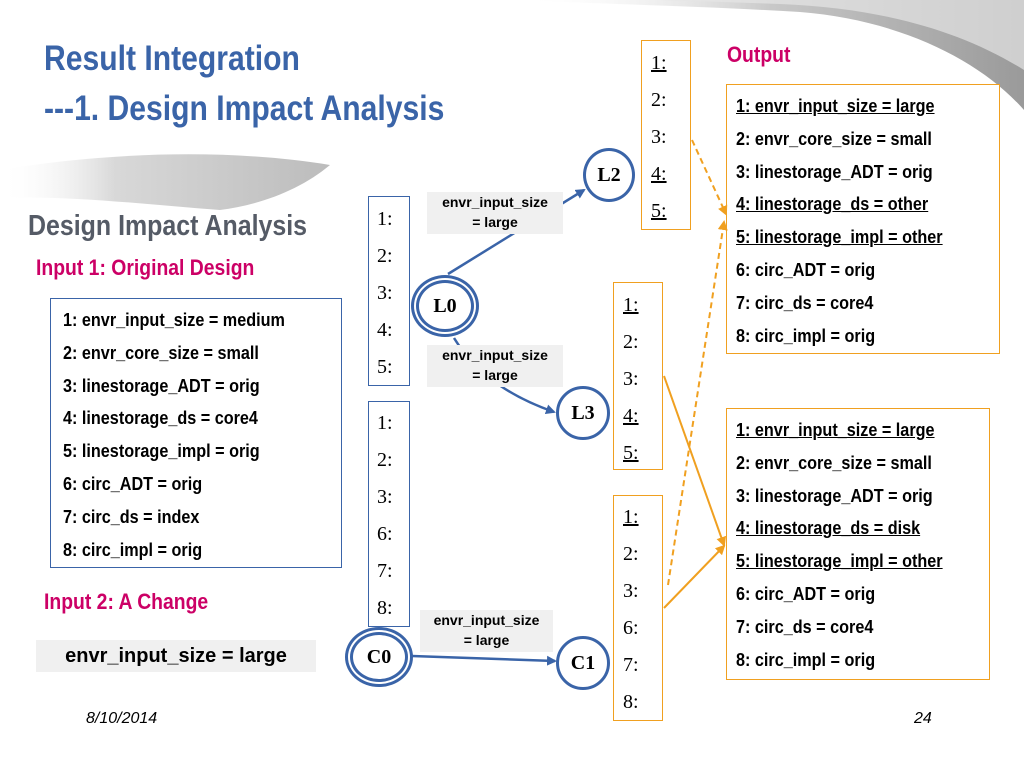 The width and height of the screenshot is (1024, 768). Describe the element at coordinates (379, 657) in the screenshot. I see `node-c0: C0` at that location.